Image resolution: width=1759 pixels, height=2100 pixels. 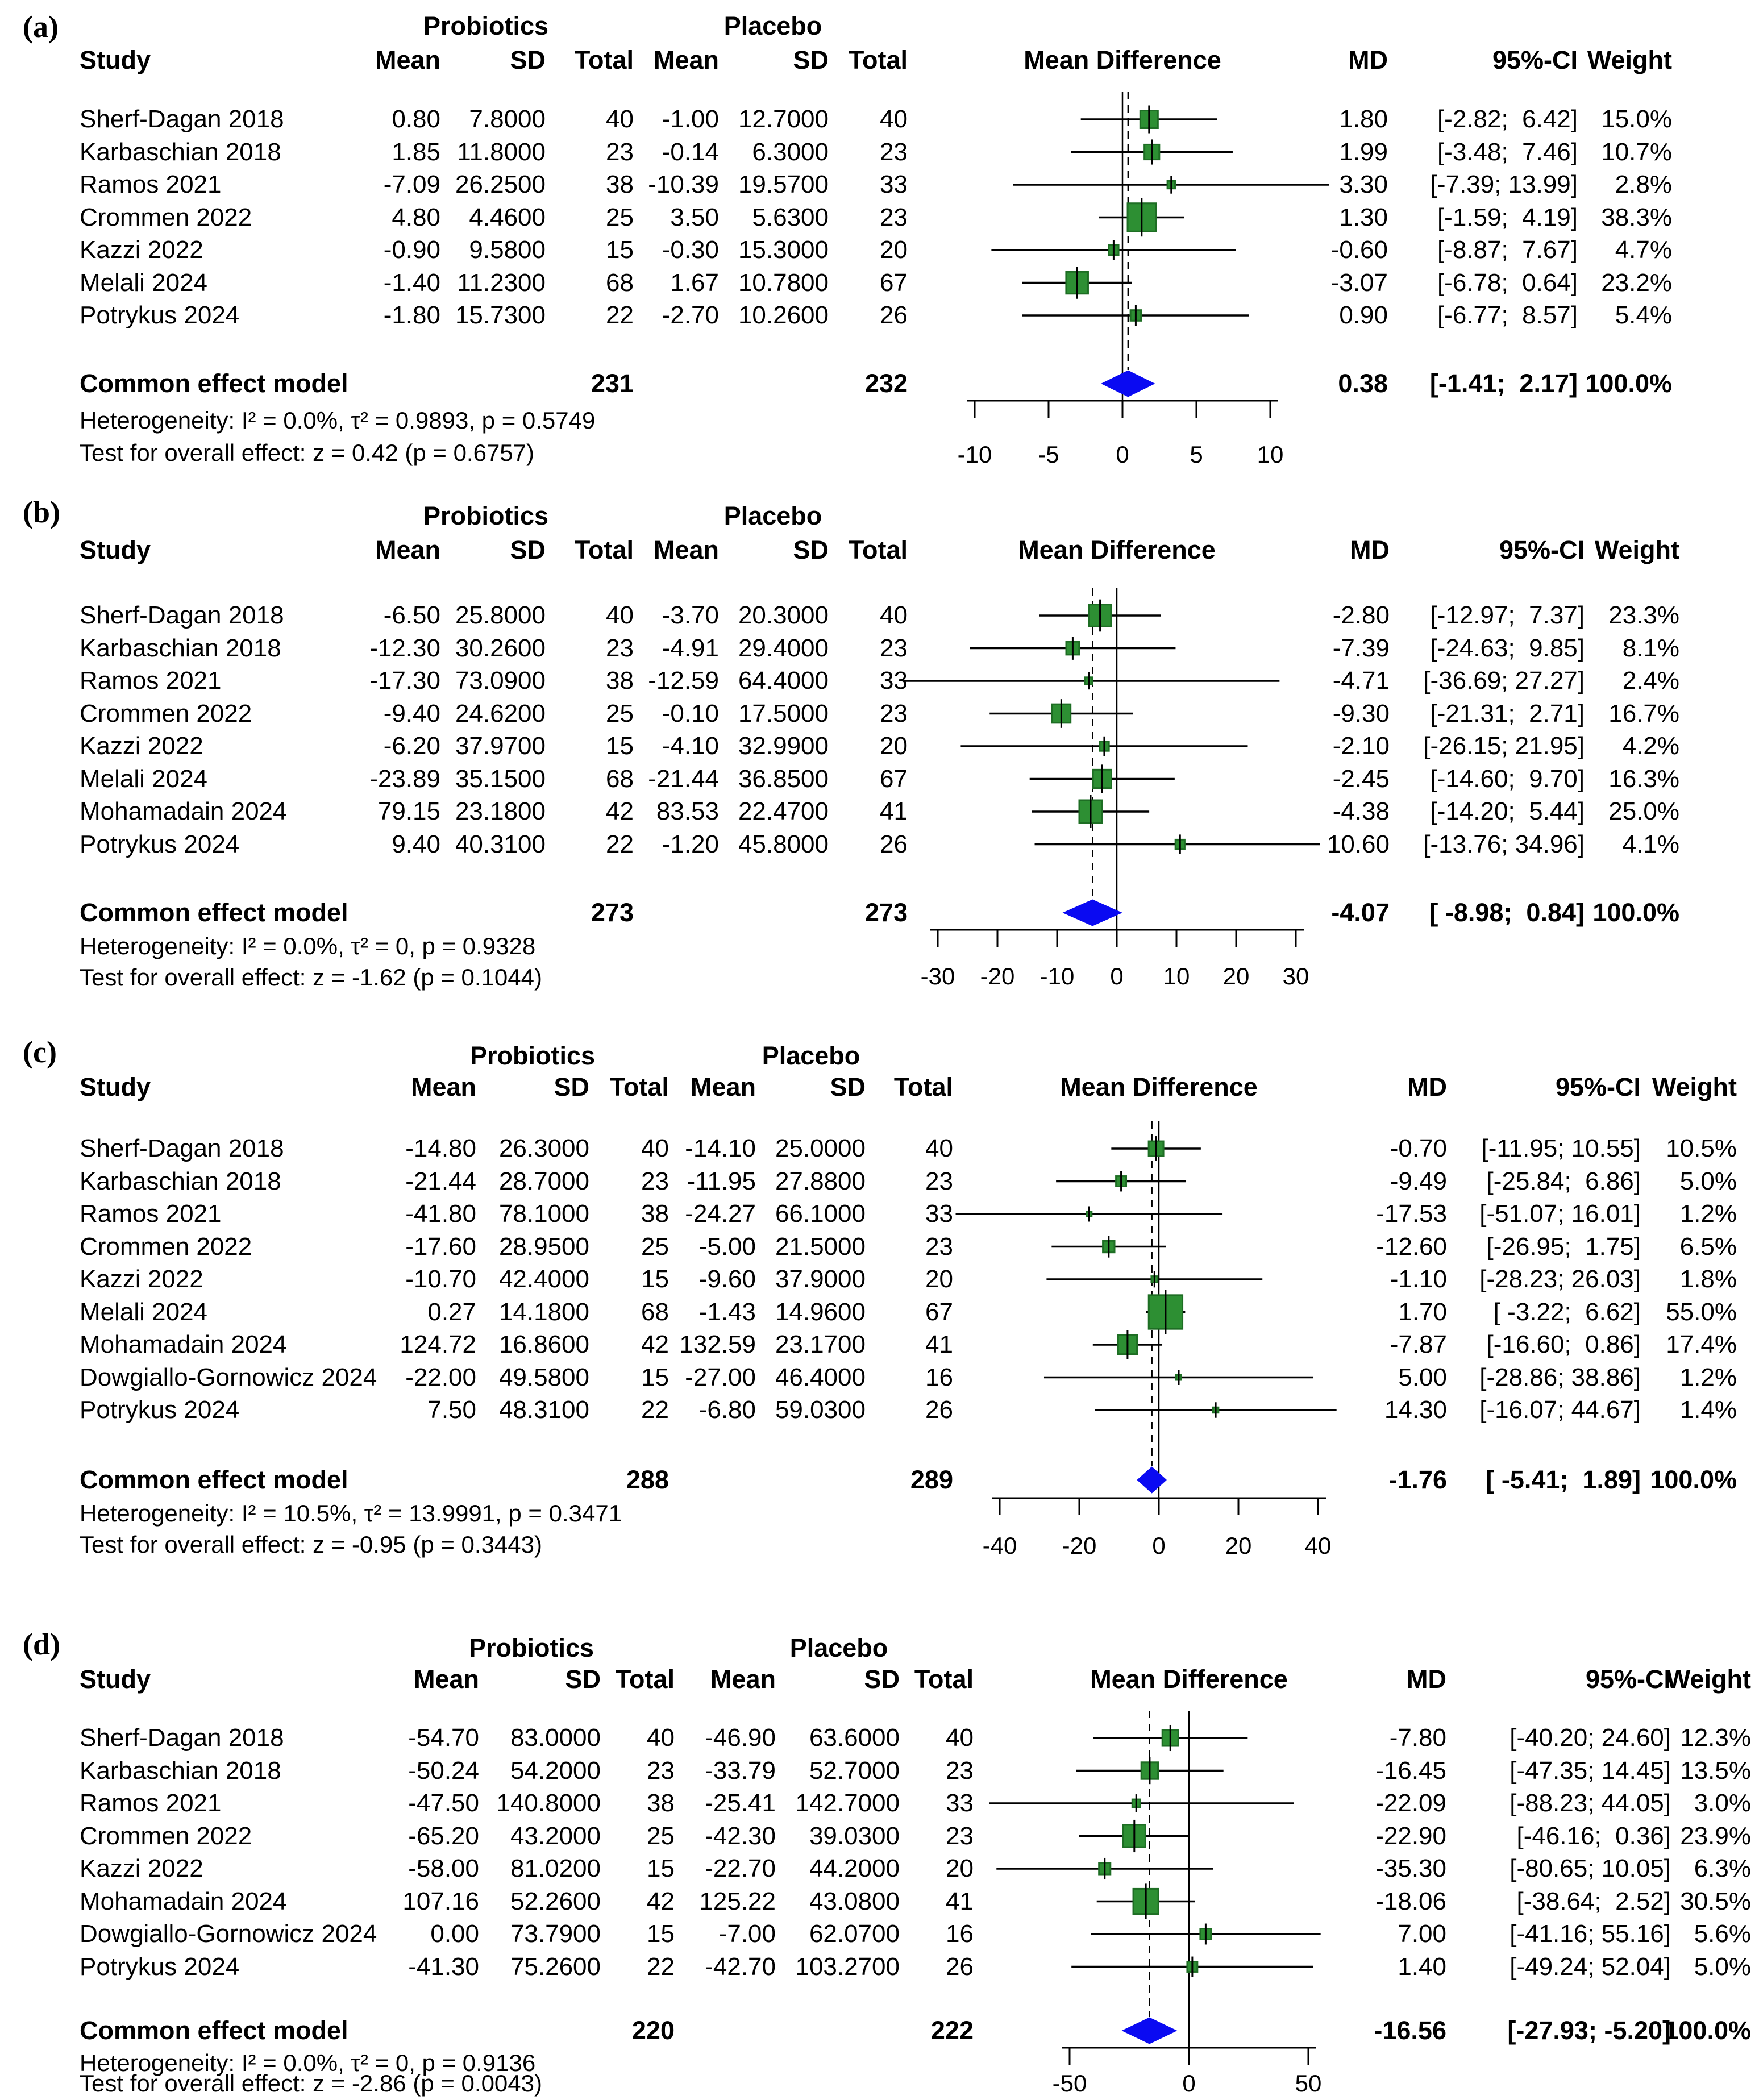 I want to click on weight-value: 16.7%, so click(x=1643, y=713).